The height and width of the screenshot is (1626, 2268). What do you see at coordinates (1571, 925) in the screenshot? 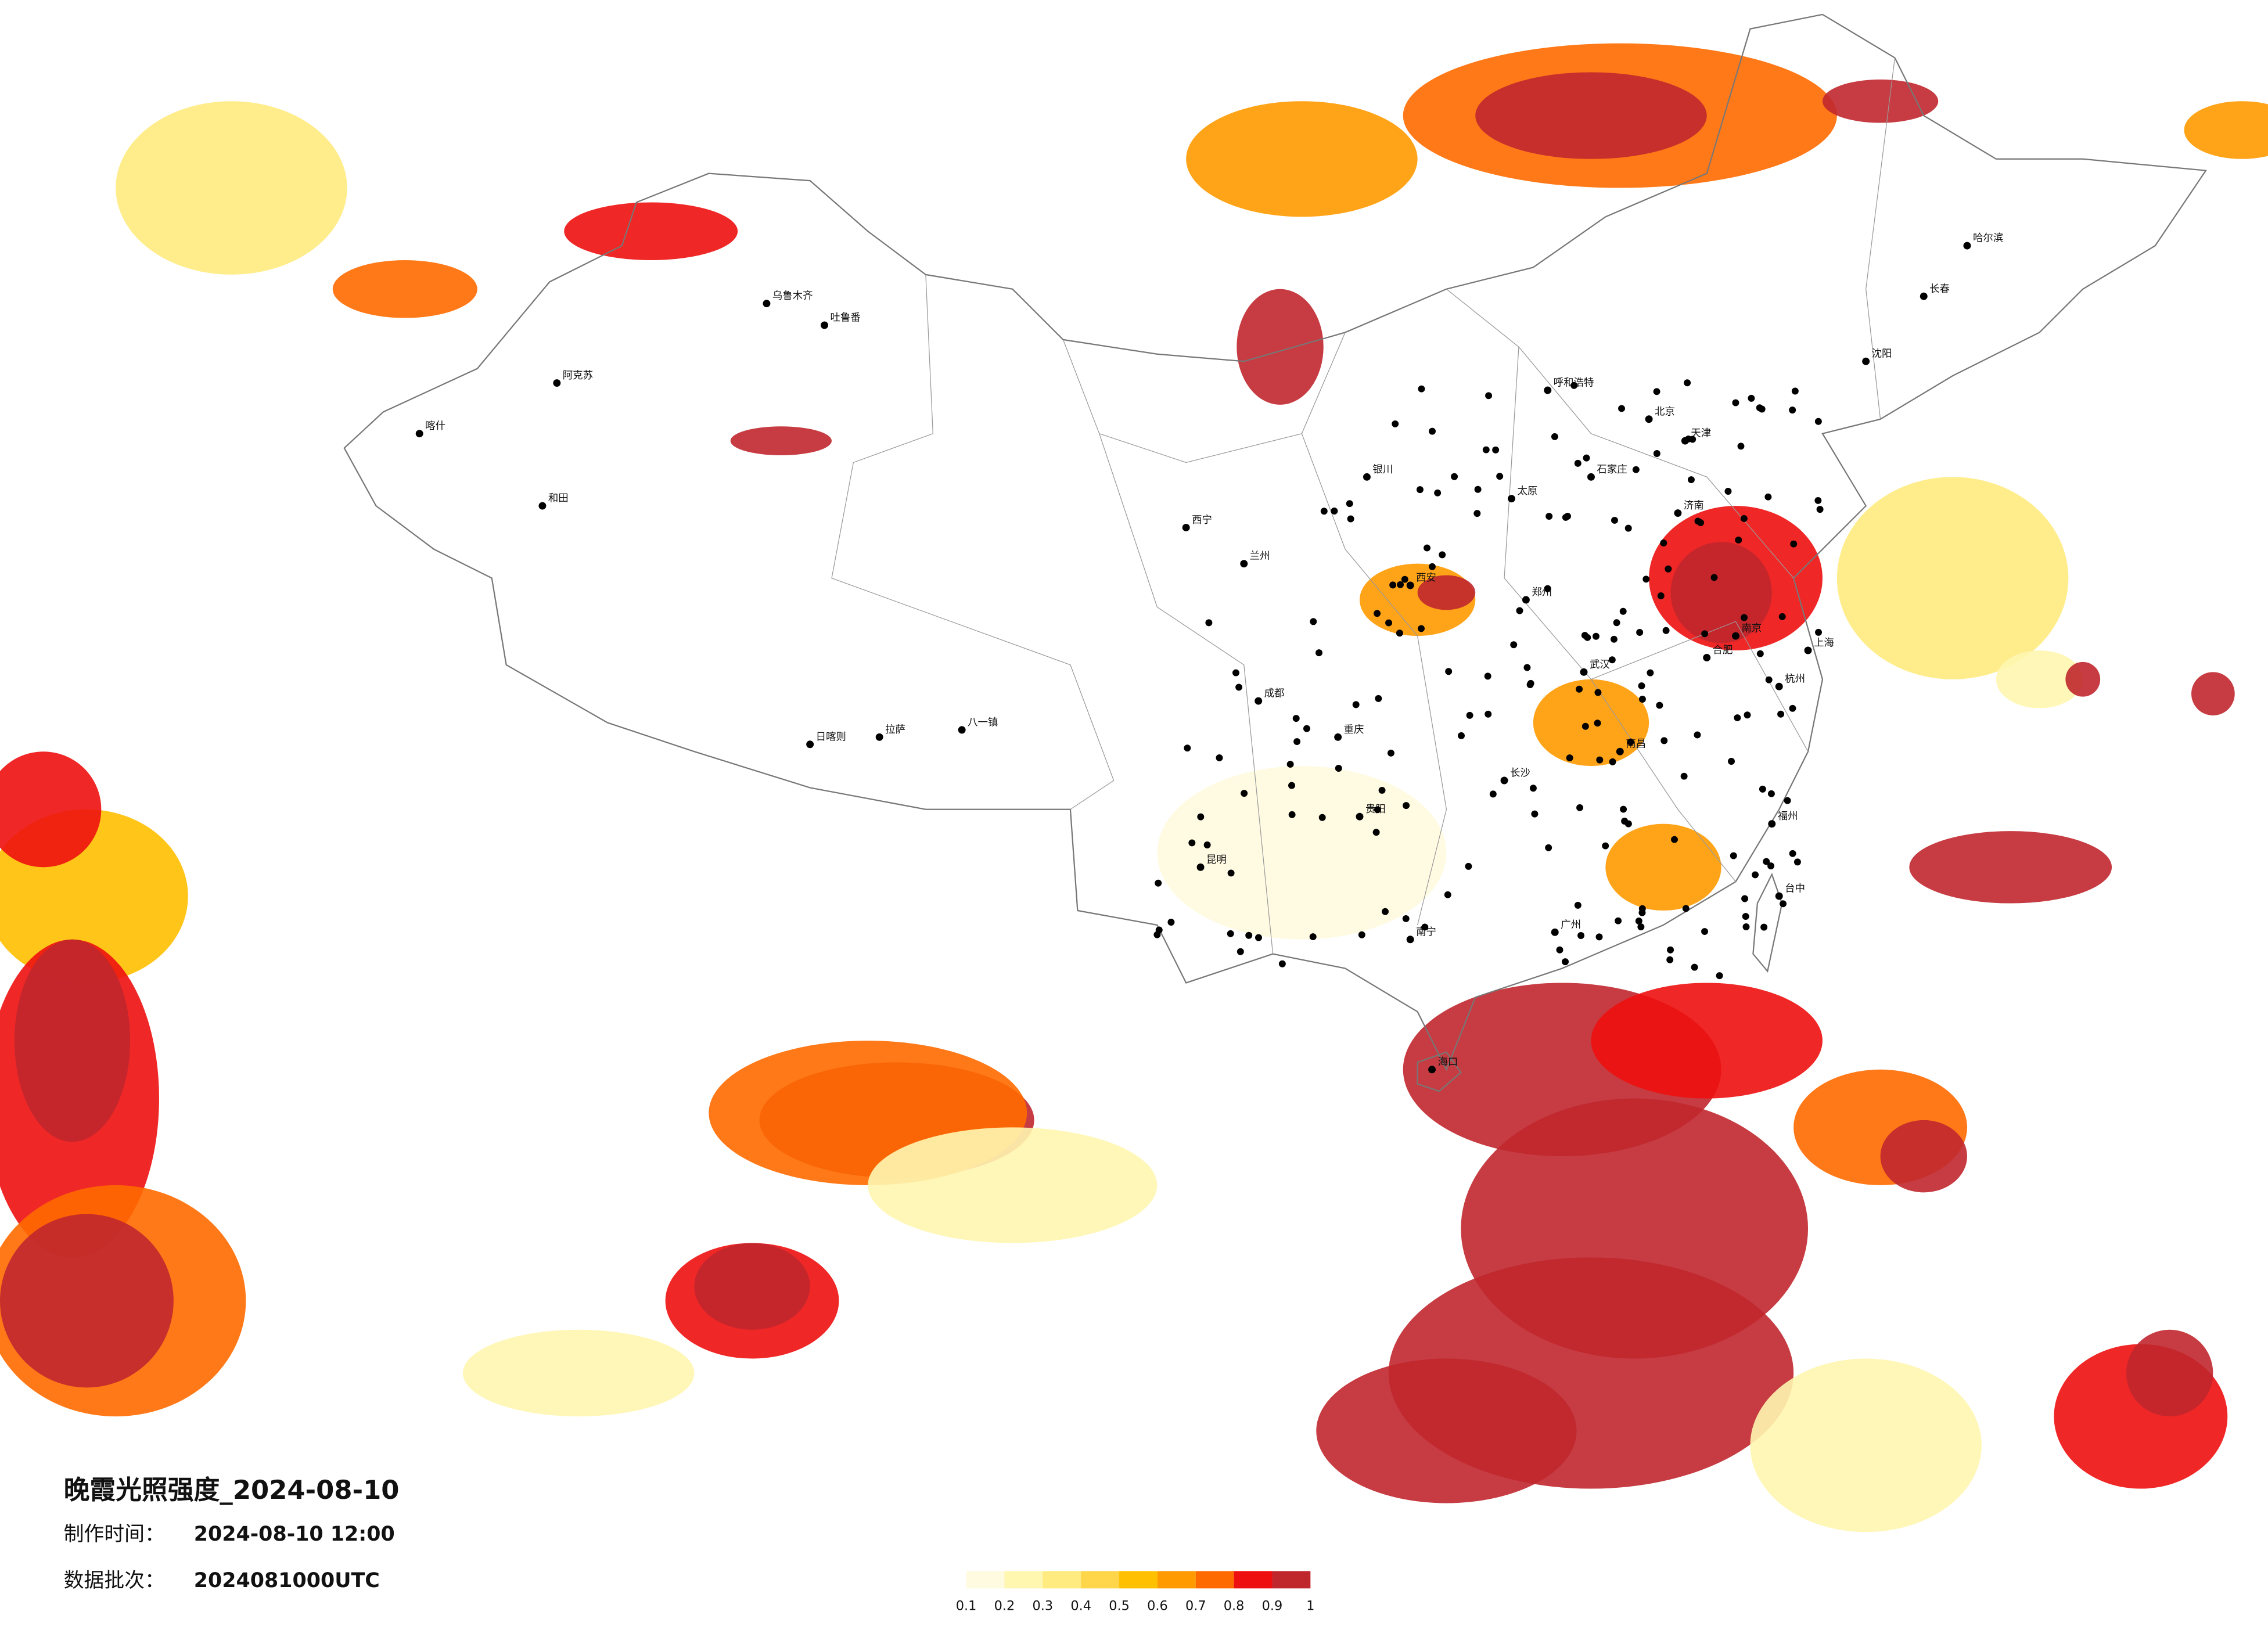
I see `city-label: 广州` at bounding box center [1571, 925].